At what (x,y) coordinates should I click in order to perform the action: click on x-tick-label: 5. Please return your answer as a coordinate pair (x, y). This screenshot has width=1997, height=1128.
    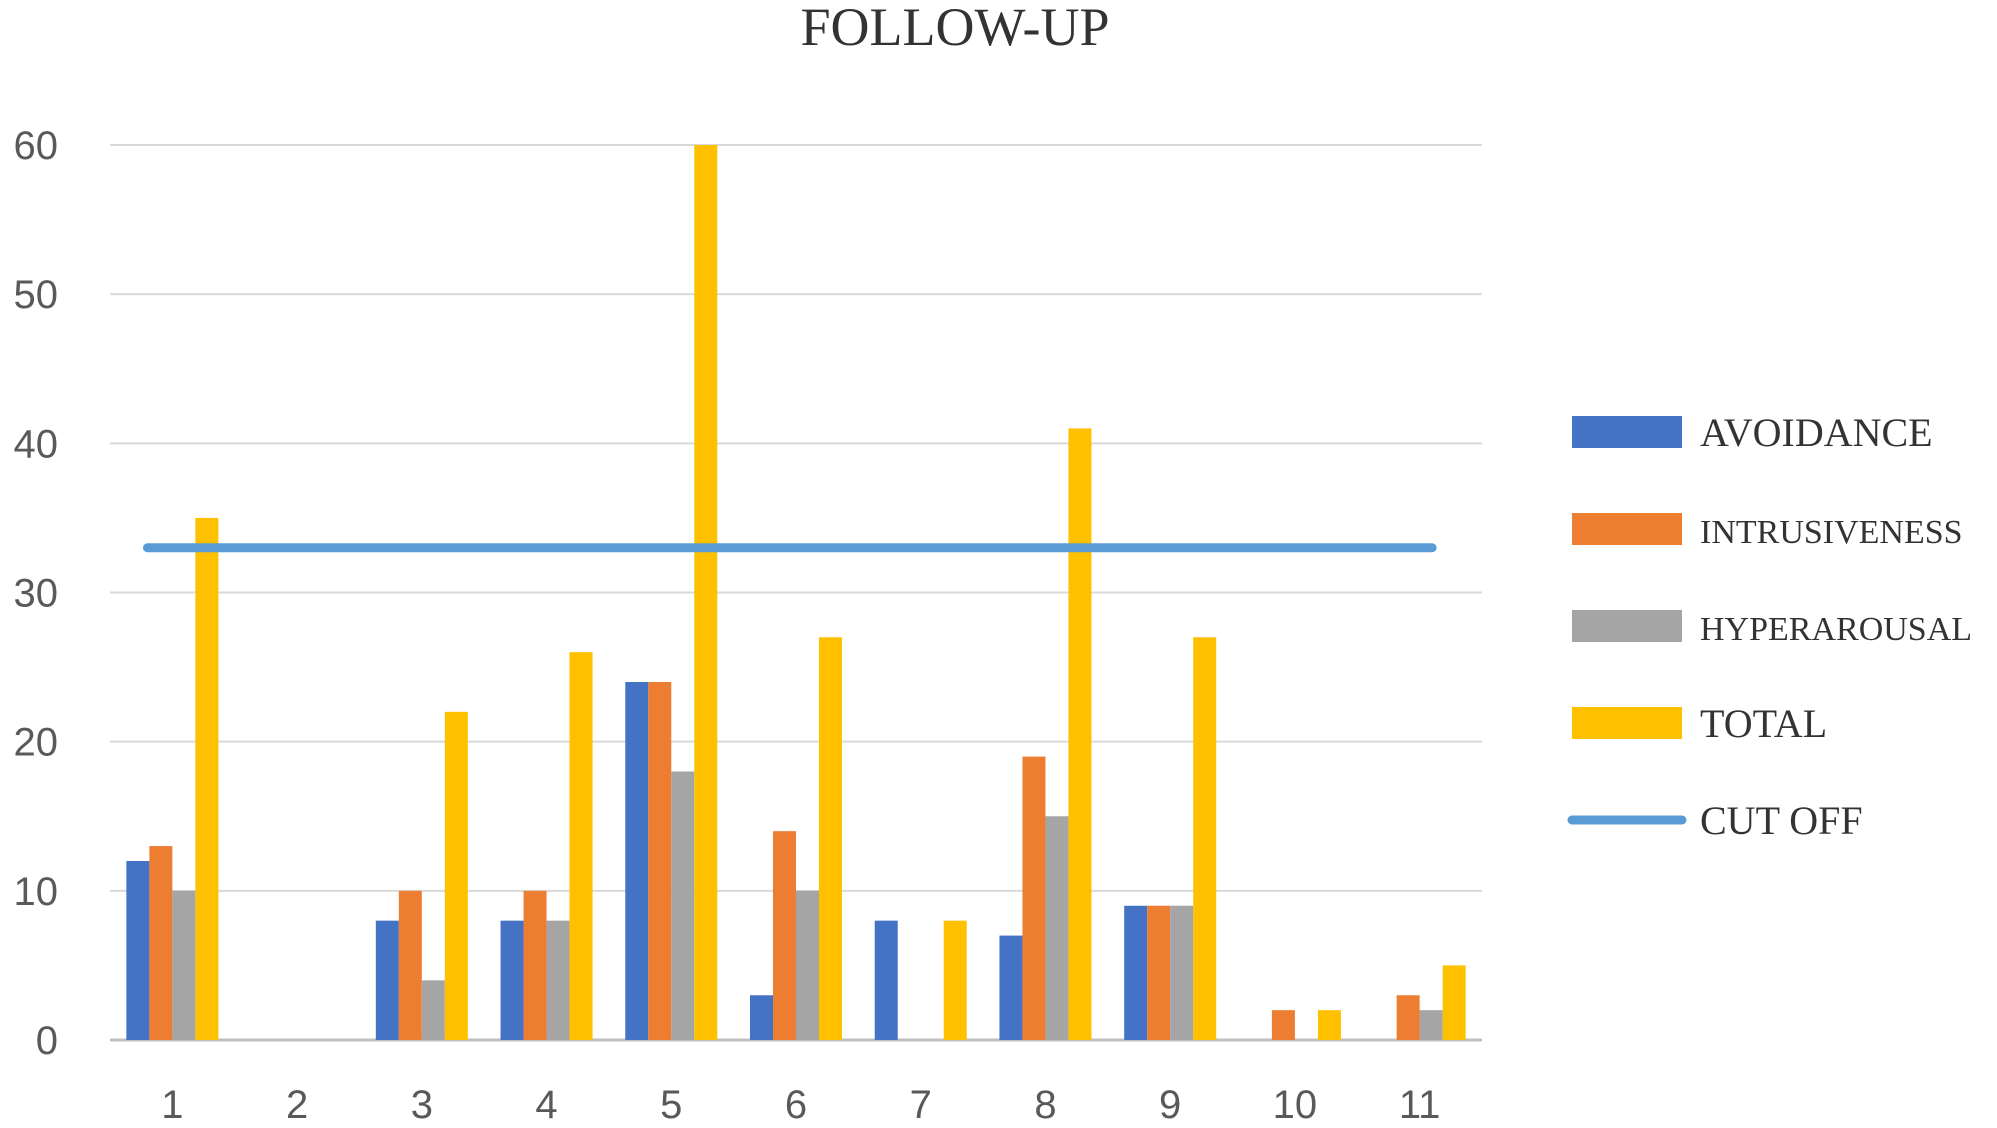
    Looking at the image, I should click on (671, 1105).